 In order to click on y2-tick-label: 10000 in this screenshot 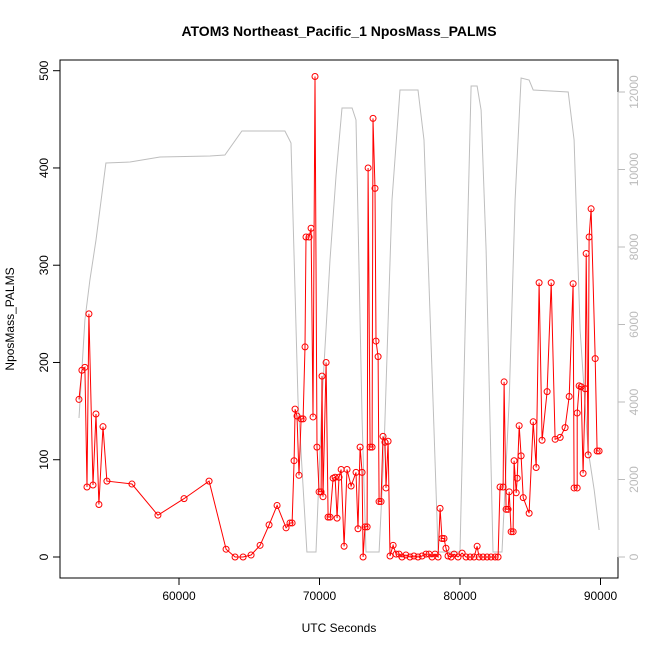, I will do `click(634, 169)`.